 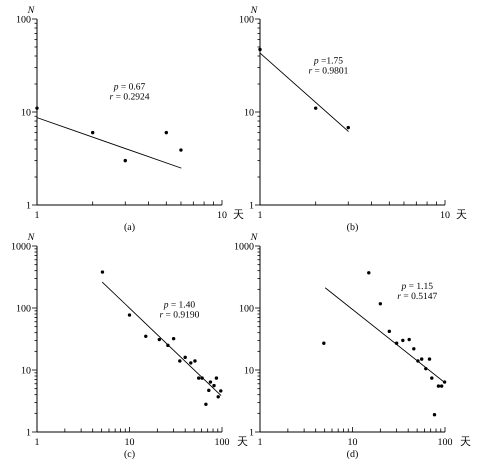 I want to click on text: (b), so click(x=352, y=227).